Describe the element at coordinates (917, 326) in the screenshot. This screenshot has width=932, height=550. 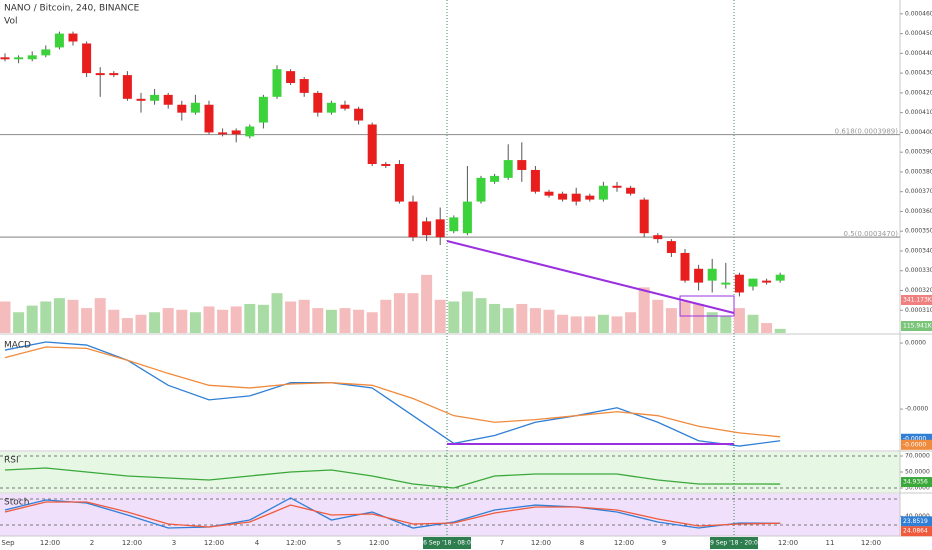
I see `value-badge-label: 115.941K` at that location.